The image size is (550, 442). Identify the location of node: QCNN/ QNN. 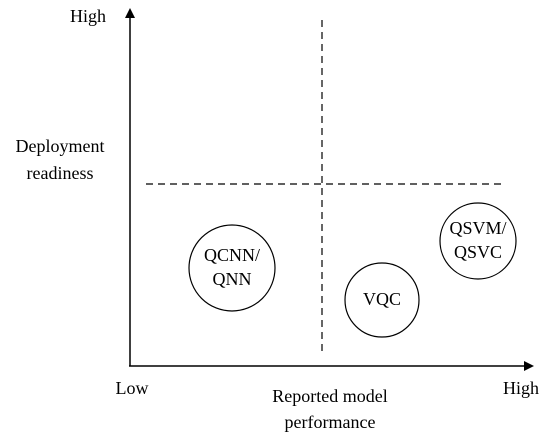
(232, 268).